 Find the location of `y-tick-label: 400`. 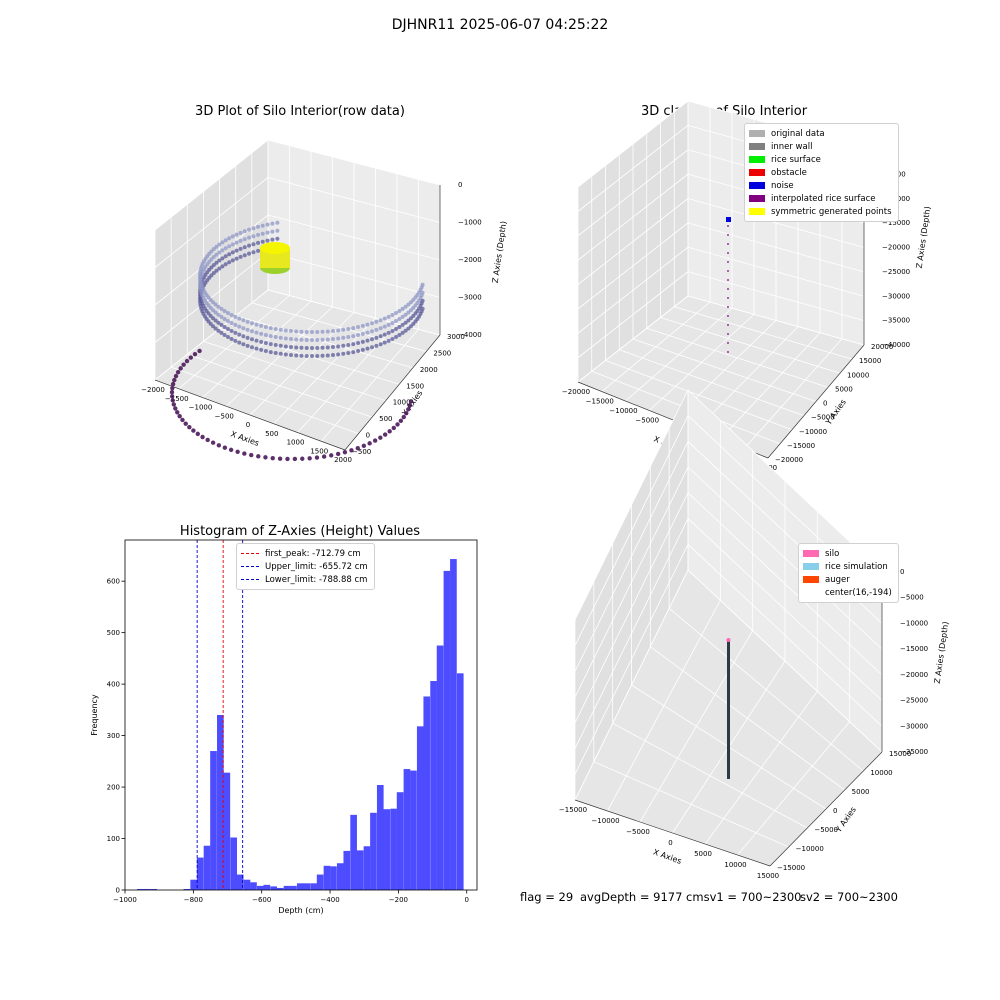

y-tick-label: 400 is located at coordinates (113, 685).